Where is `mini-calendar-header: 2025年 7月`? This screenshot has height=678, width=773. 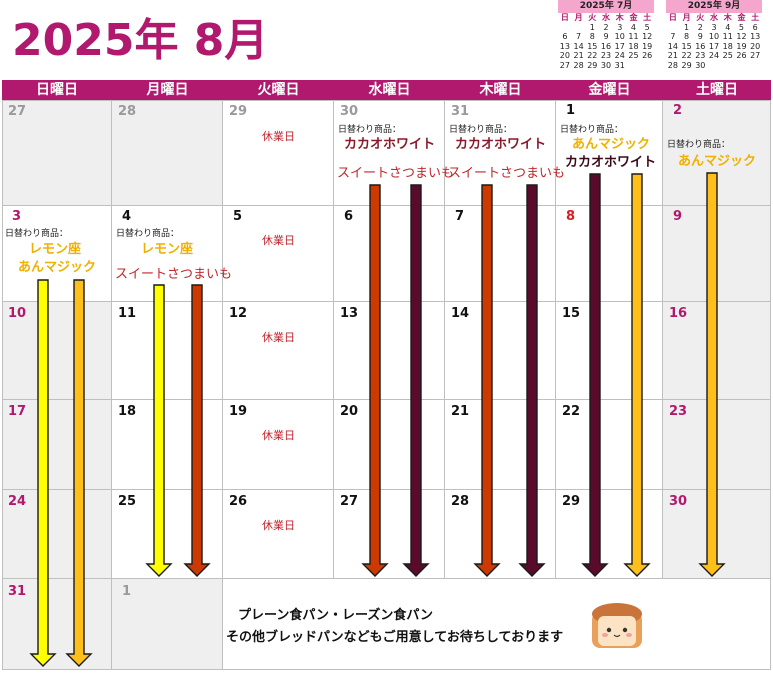
mini-calendar-header: 2025年 7月 is located at coordinates (606, 6).